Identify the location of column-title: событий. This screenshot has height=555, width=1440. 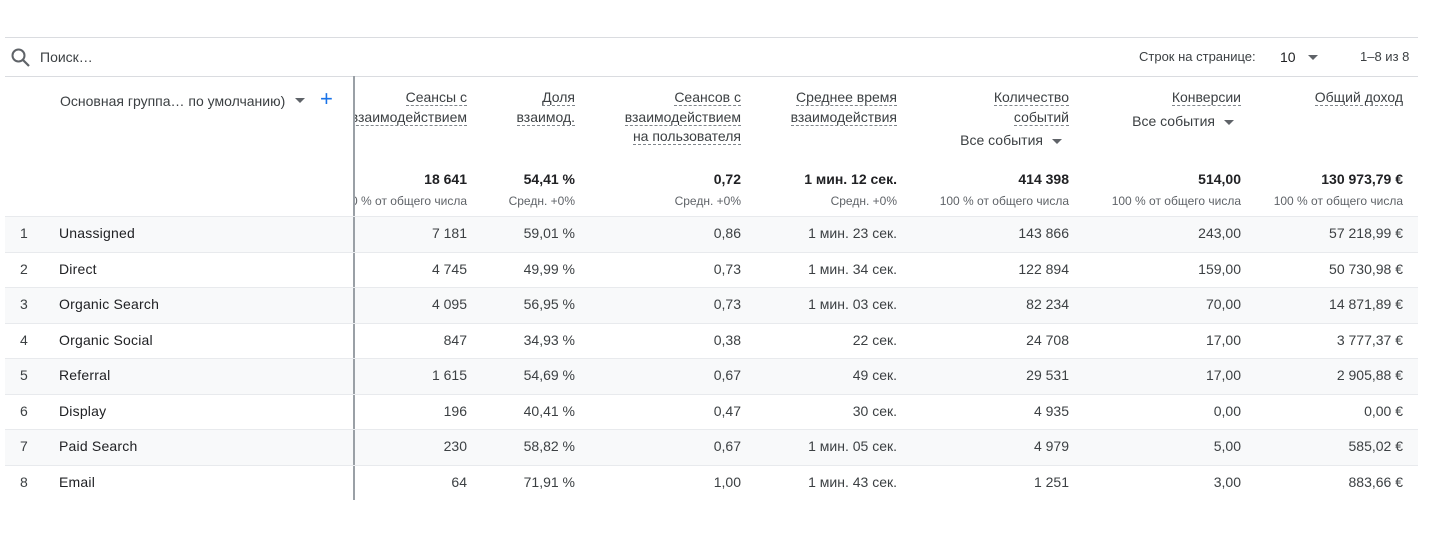
(1041, 118).